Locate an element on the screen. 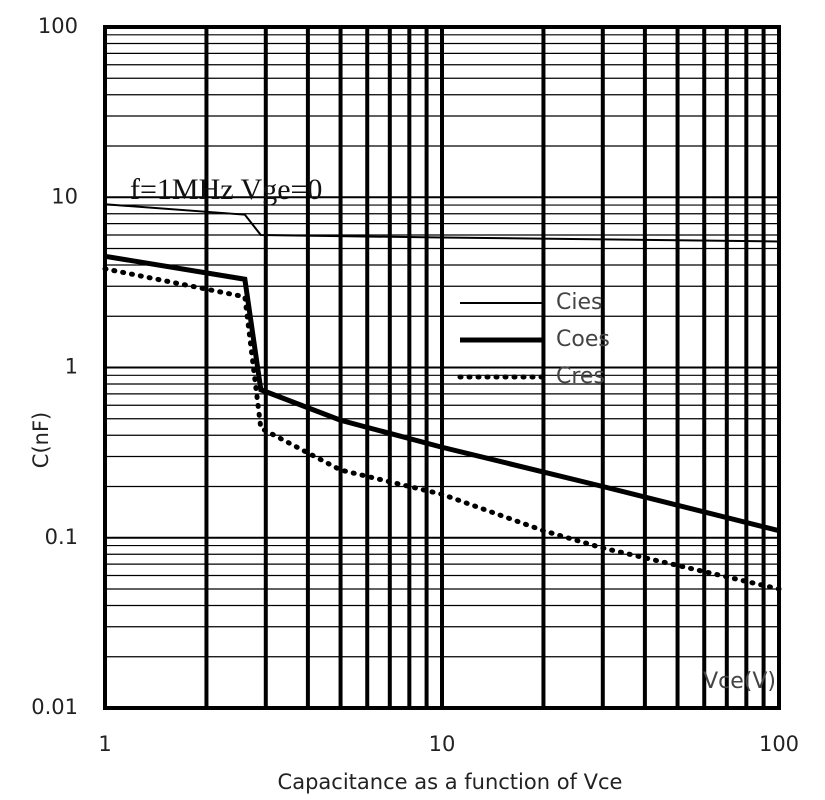 This screenshot has height=800, width=825. y-axis-label: C(nF) is located at coordinates (41, 440).